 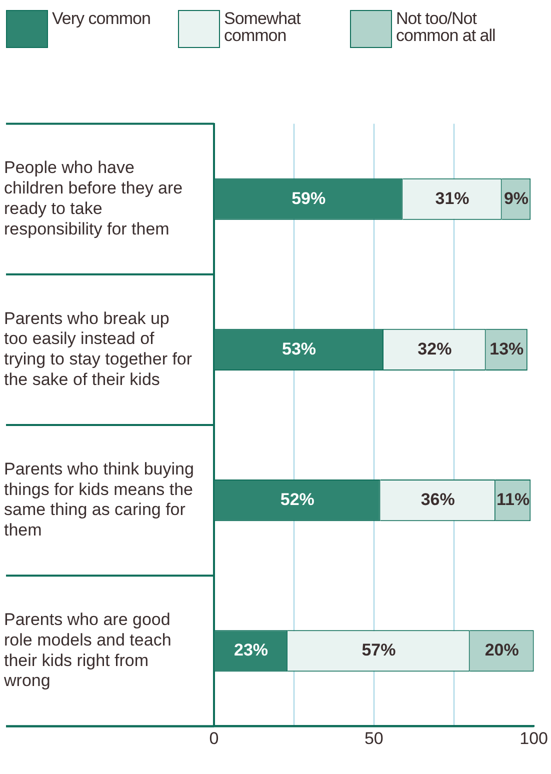 I want to click on data-label: 32%, so click(x=435, y=348).